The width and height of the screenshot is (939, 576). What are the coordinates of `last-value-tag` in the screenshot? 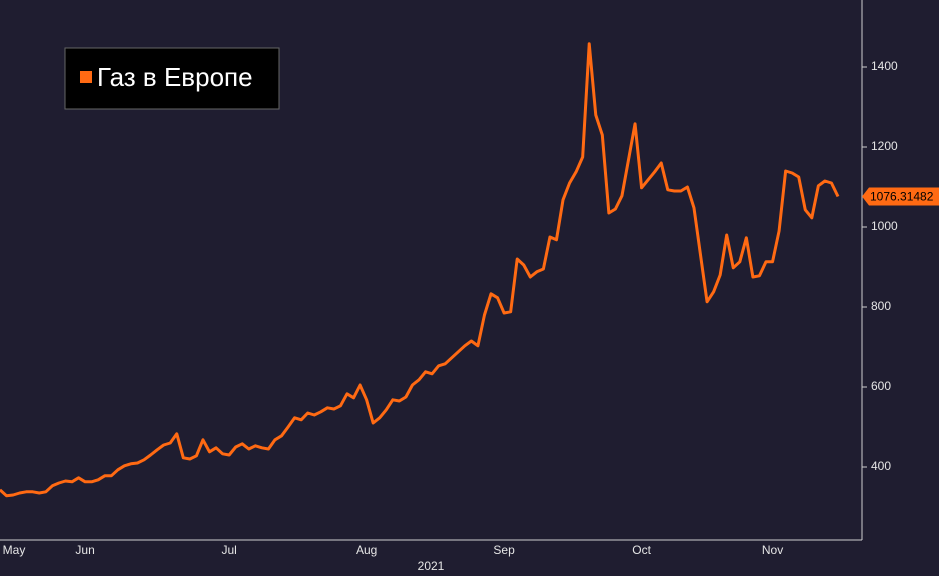 It's located at (900, 196).